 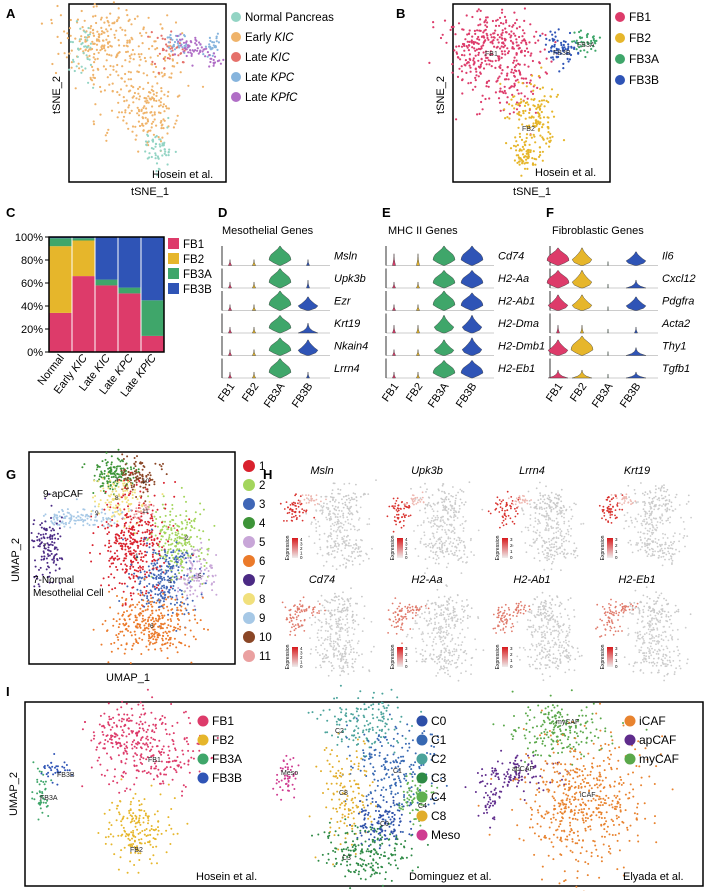 I want to click on cluster-label: 4, so click(x=117, y=480).